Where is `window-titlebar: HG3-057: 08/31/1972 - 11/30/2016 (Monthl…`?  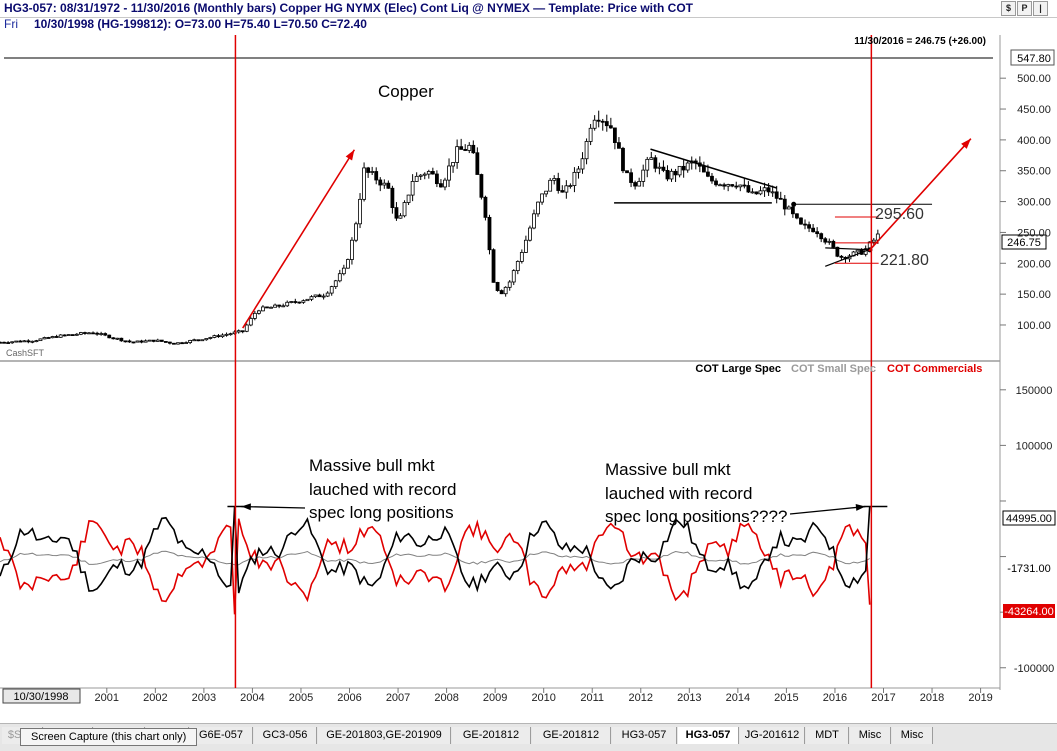
window-titlebar: HG3-057: 08/31/1972 - 11/30/2016 (Monthl… is located at coordinates (528, 9).